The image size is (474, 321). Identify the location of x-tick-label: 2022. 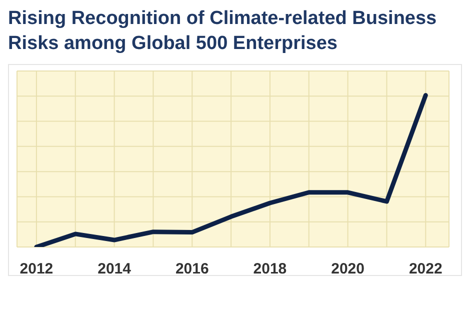
(425, 269).